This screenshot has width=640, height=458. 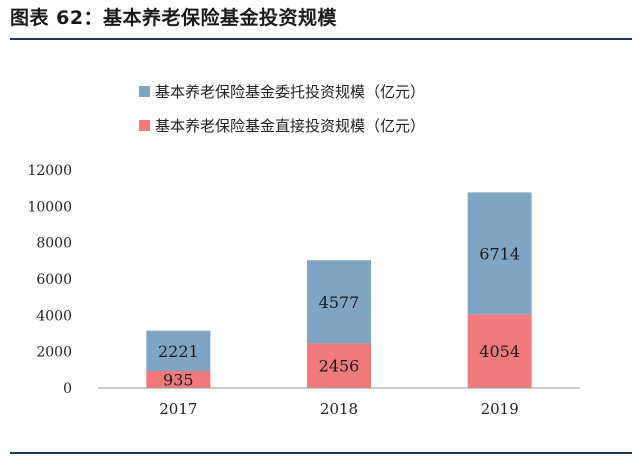 I want to click on y-tick-label: 6000, so click(x=54, y=280).